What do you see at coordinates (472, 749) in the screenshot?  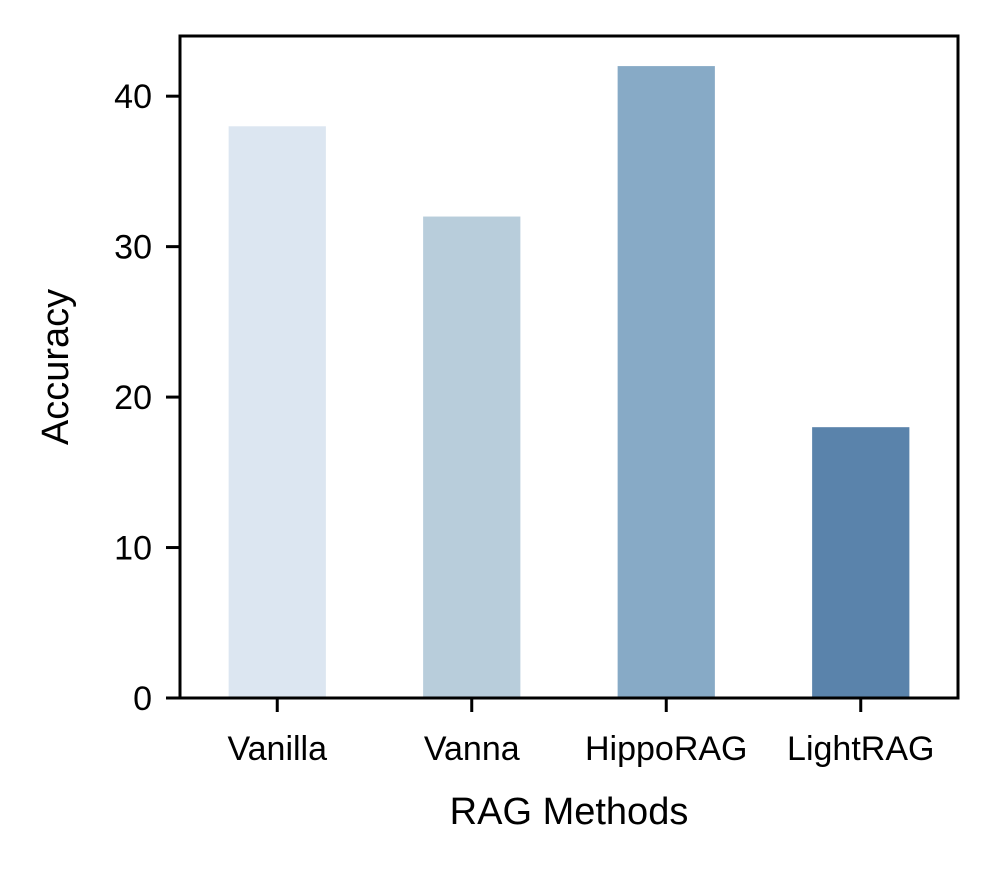 I see `x-tick-label: Vanna` at bounding box center [472, 749].